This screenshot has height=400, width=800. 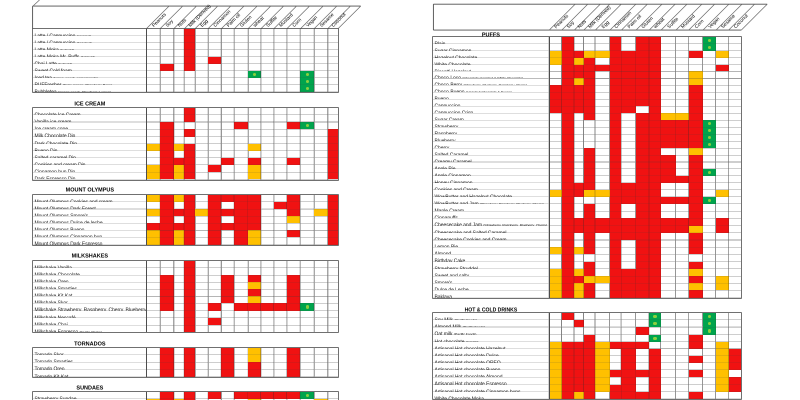 I want to click on svg-text: Coconut, so click(x=741, y=21).